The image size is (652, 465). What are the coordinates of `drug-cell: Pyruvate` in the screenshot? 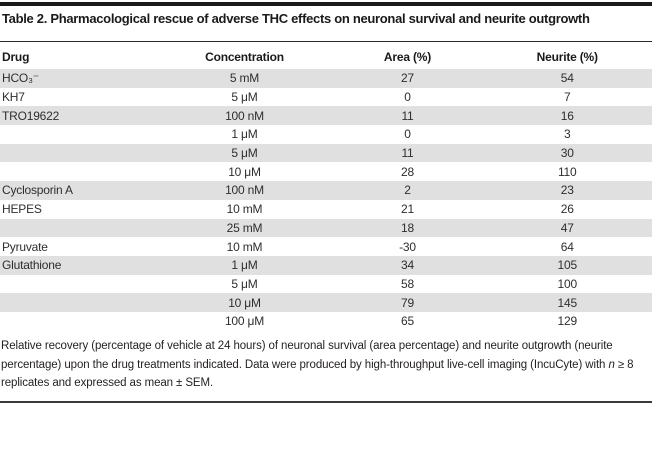 It's located at (25, 246).